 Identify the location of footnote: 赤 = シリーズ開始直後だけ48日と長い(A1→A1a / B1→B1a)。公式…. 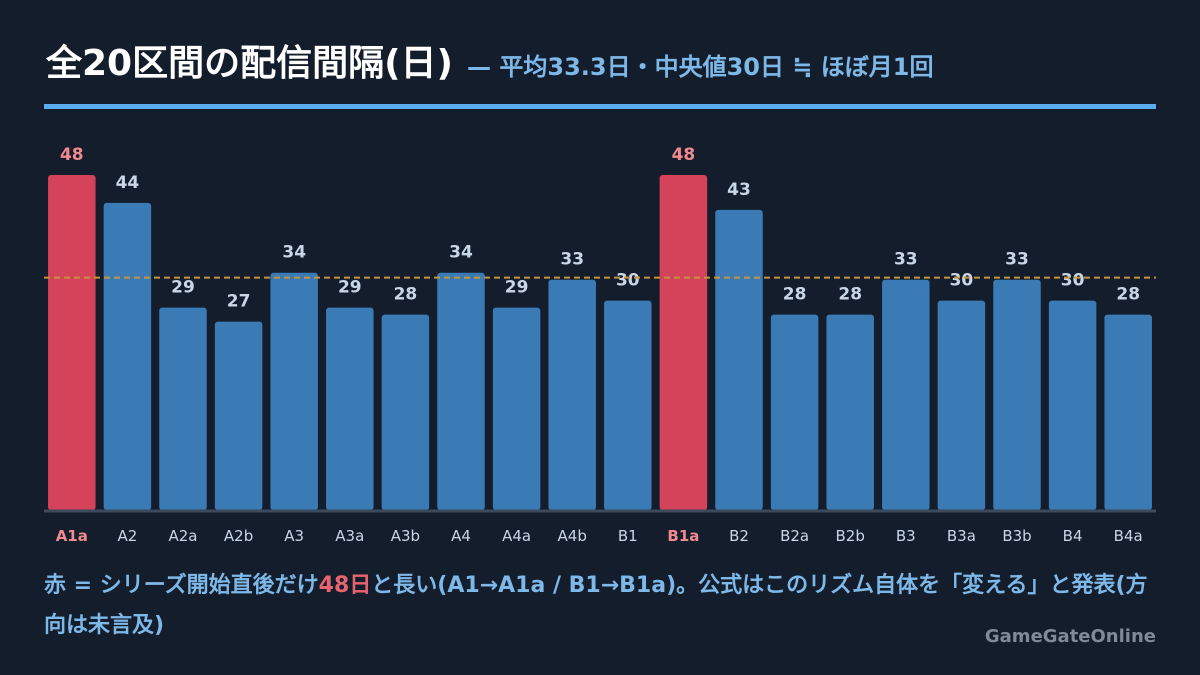
(601, 606).